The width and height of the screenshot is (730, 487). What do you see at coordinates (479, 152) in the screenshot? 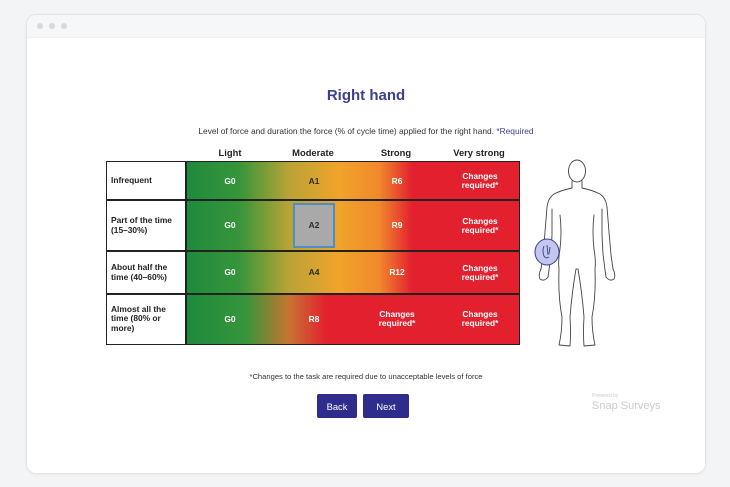
I see `column-header-very-strong: Very strong` at bounding box center [479, 152].